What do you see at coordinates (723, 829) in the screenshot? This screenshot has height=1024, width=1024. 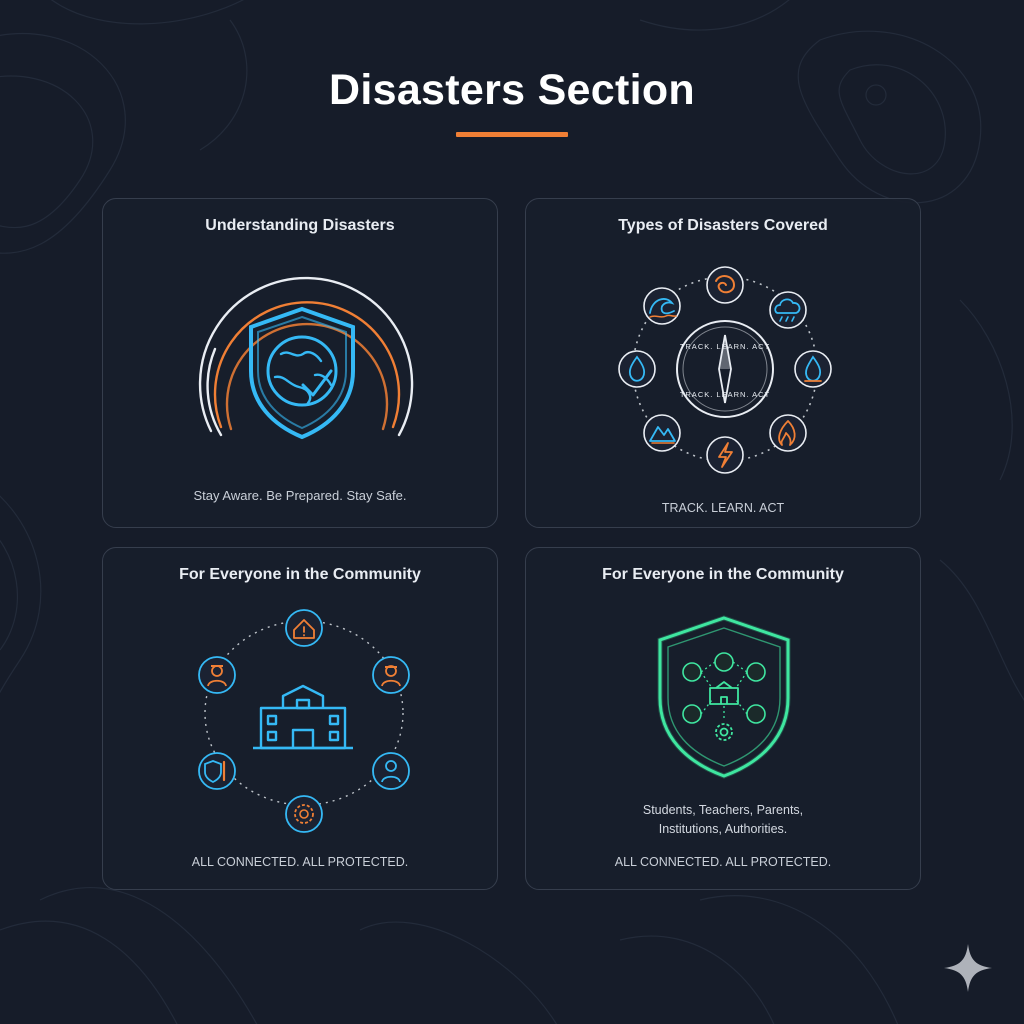 I see `subtext-line-2: Institutions, Authorities.` at bounding box center [723, 829].